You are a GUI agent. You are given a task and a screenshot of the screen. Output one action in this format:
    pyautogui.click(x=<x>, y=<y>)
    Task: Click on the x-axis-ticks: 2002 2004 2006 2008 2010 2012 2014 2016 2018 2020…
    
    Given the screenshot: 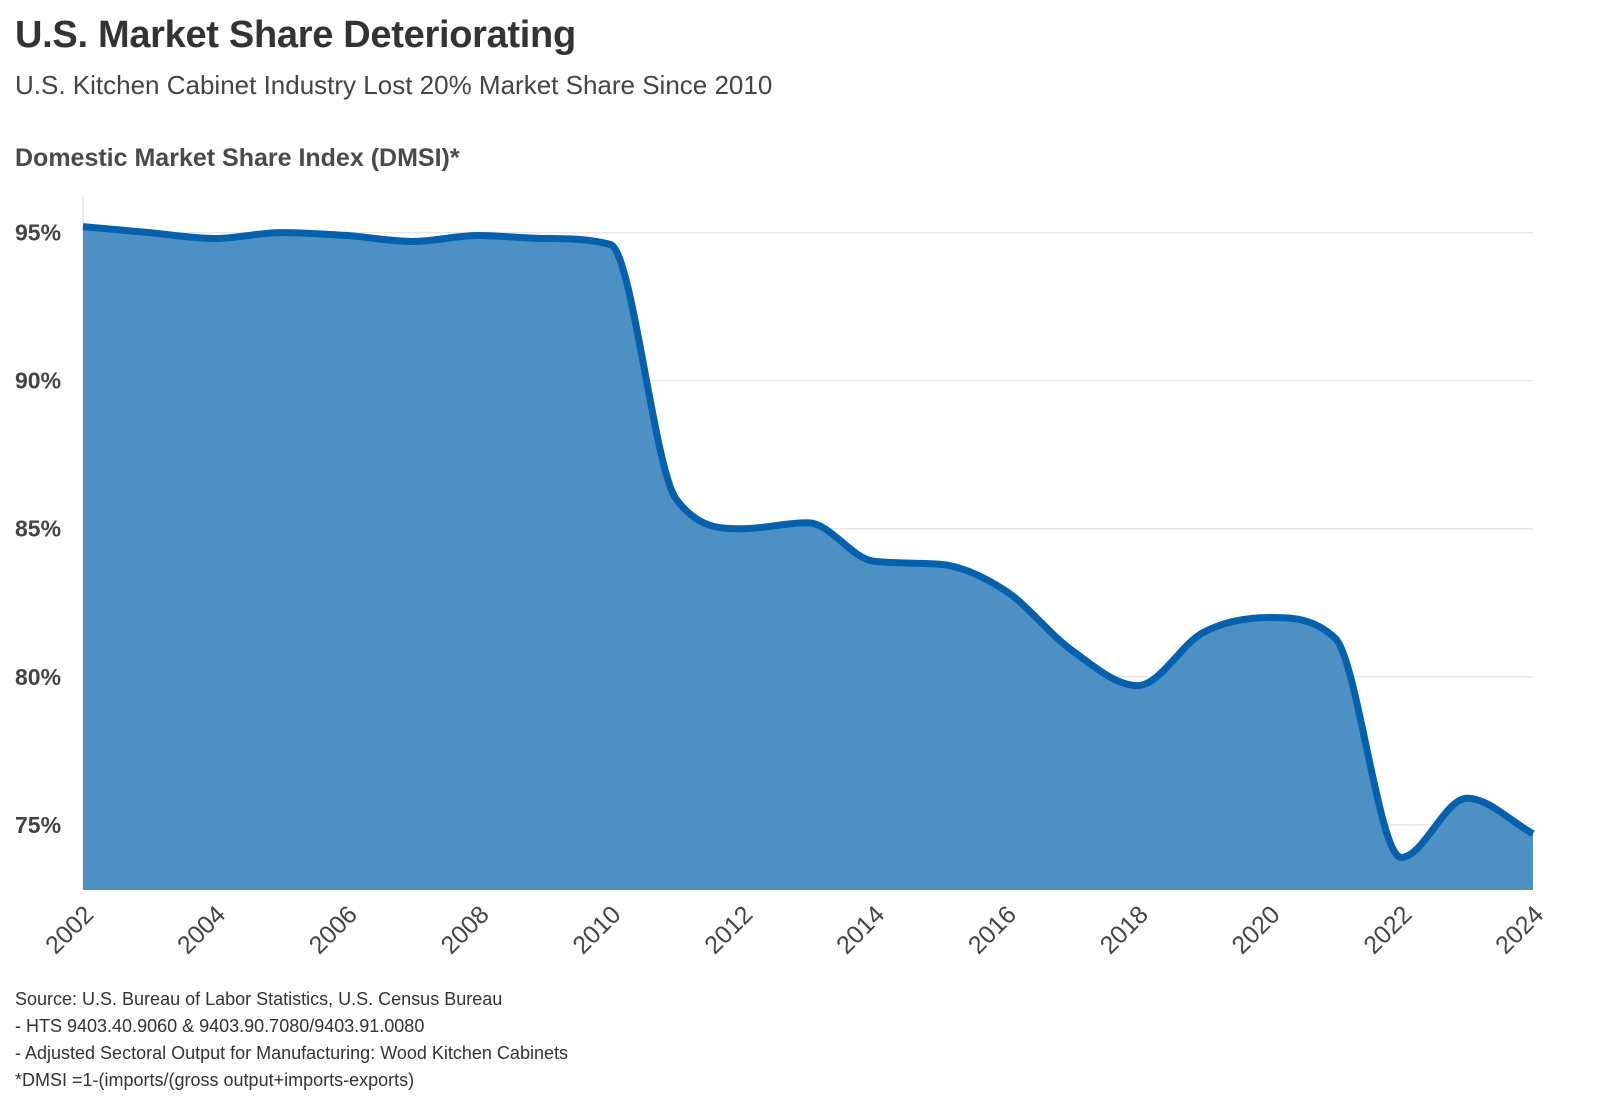 What is the action you would take?
    pyautogui.click(x=794, y=929)
    